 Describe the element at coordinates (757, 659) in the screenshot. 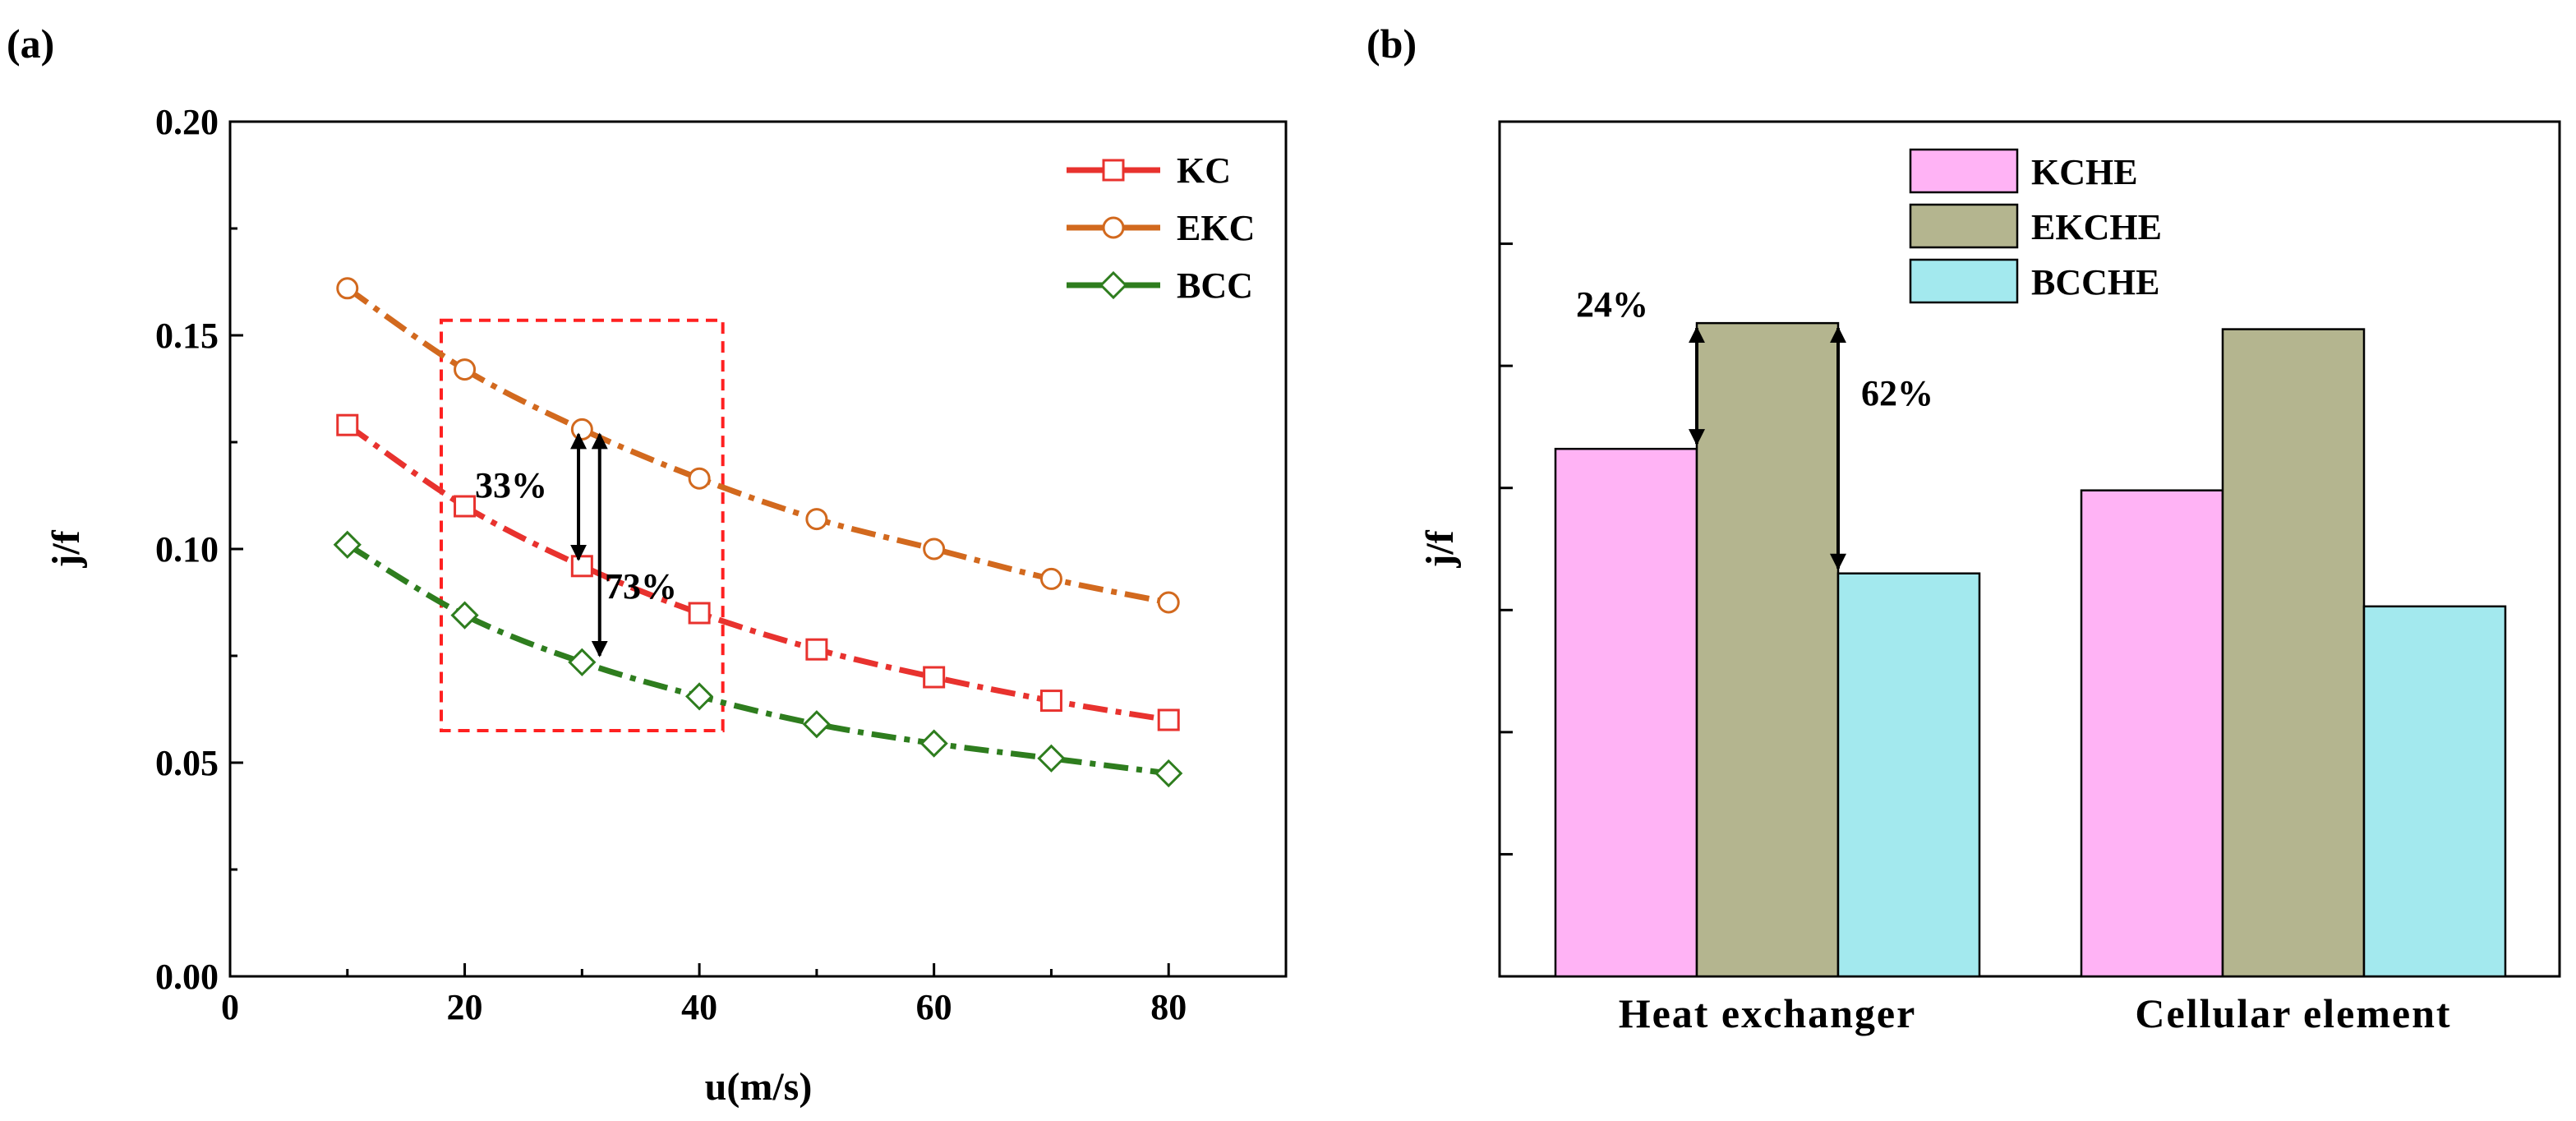

I see `series-line-bcc` at that location.